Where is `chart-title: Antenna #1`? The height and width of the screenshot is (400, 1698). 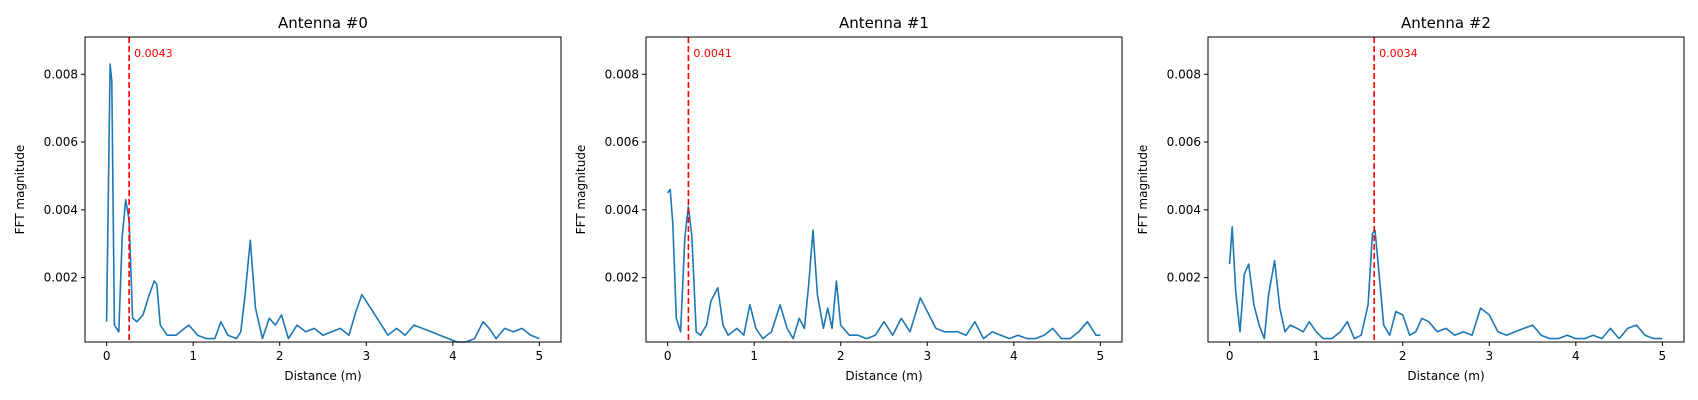 chart-title: Antenna #1 is located at coordinates (884, 23).